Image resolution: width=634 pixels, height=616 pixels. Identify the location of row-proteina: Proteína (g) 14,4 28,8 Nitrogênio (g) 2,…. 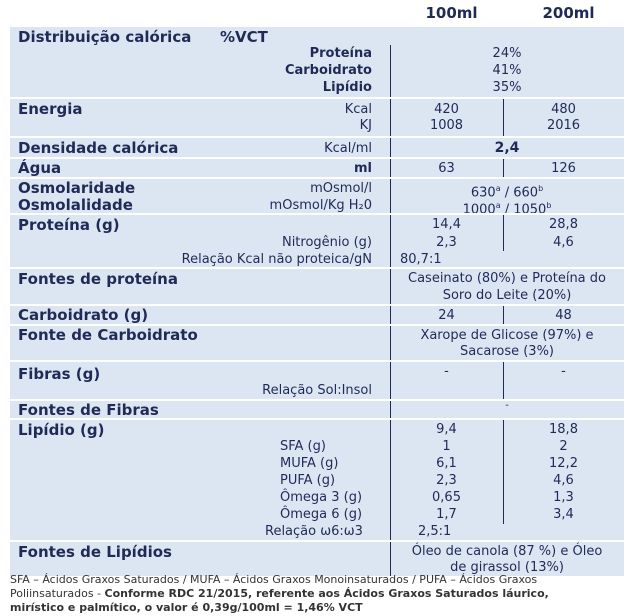
(317, 240).